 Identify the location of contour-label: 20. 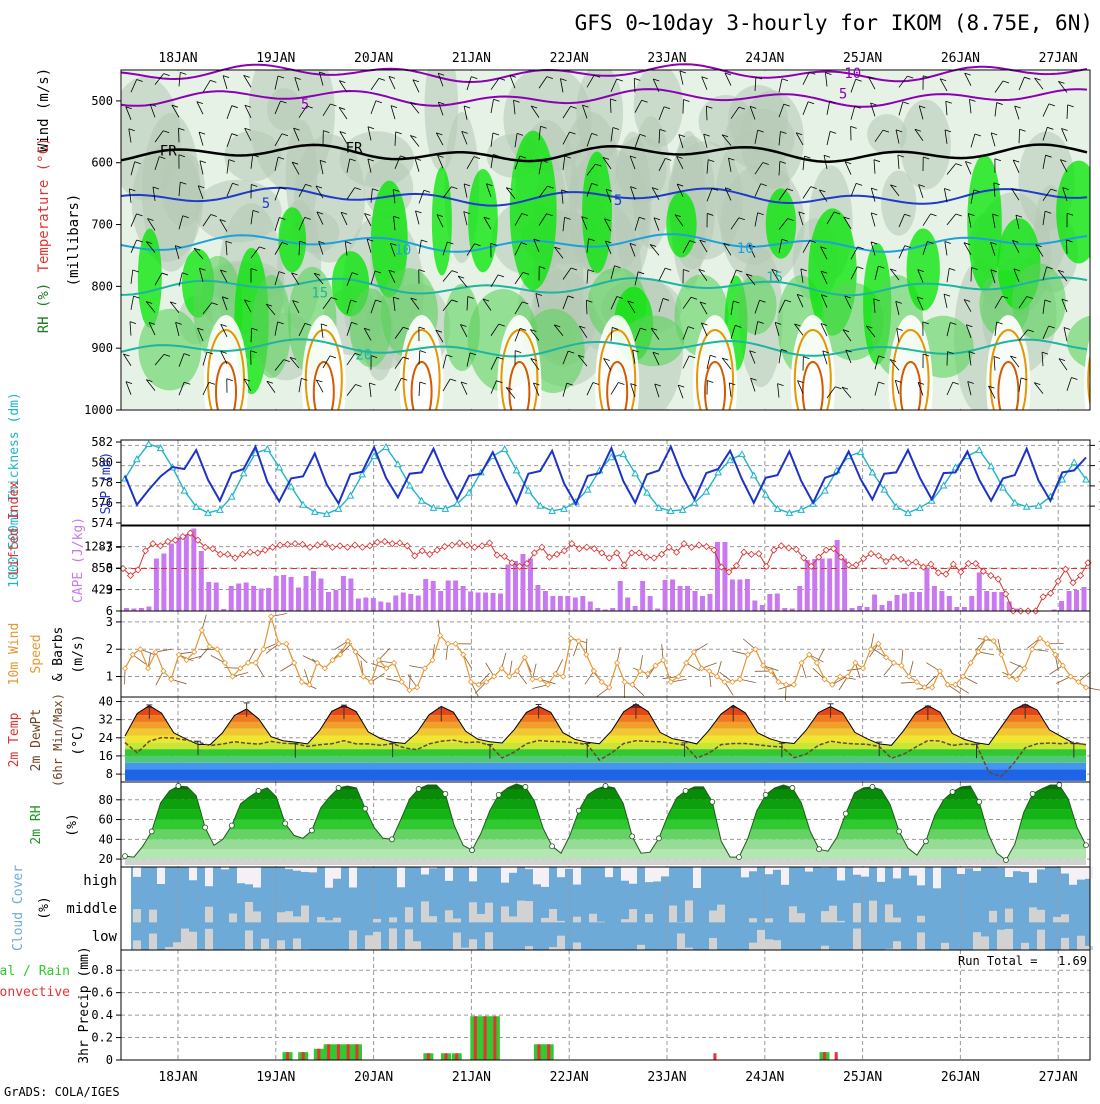
(363, 355).